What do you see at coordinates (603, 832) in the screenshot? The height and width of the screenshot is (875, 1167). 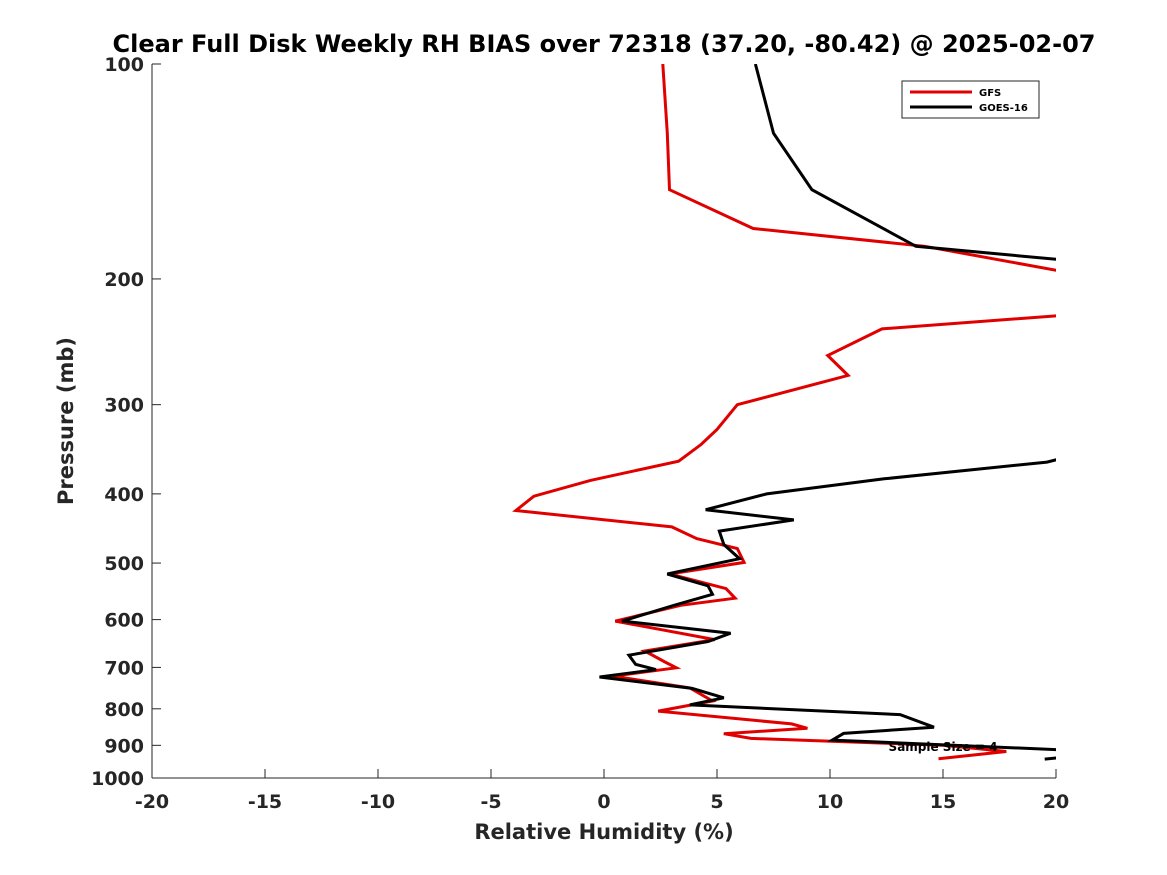 I see `x-axis-label: Relative Humidity (%)` at bounding box center [603, 832].